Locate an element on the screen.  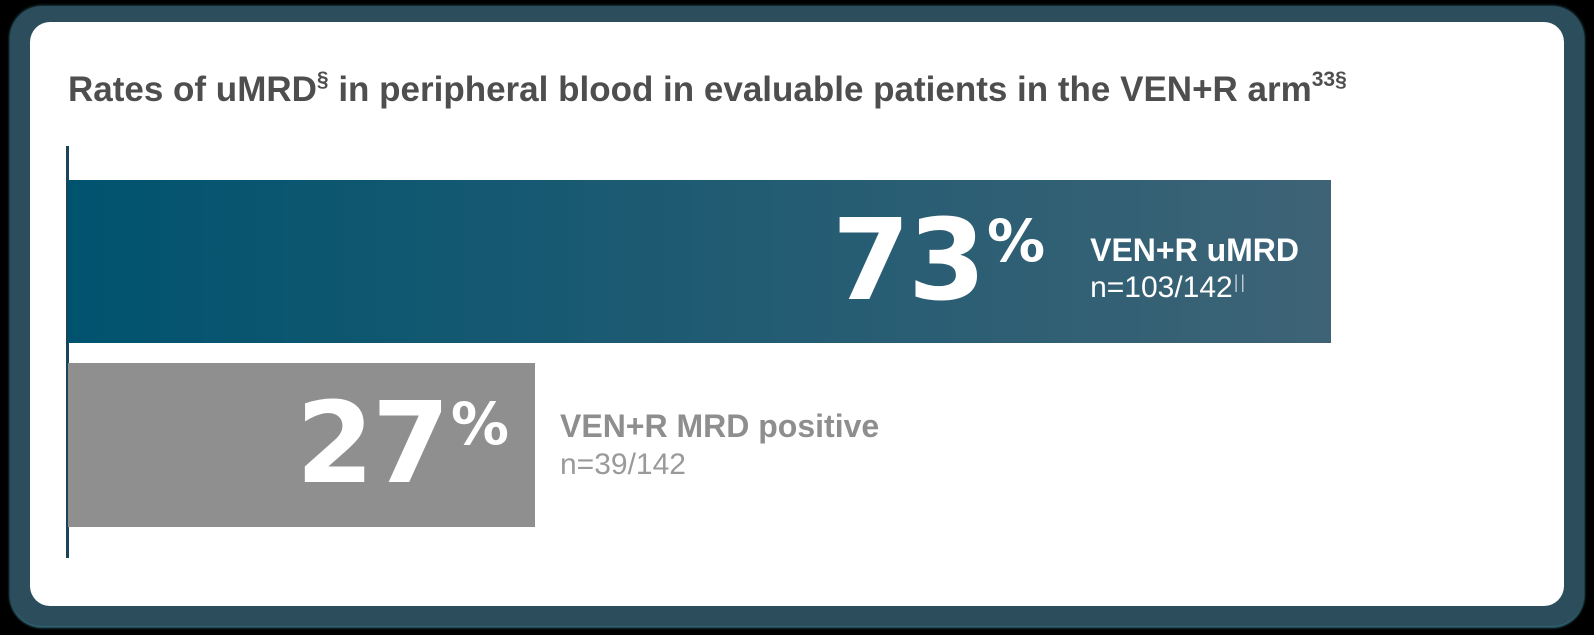
bar-label-venr-mrd-positive: VEN+R MRD positive n=39/142 is located at coordinates (719, 445).